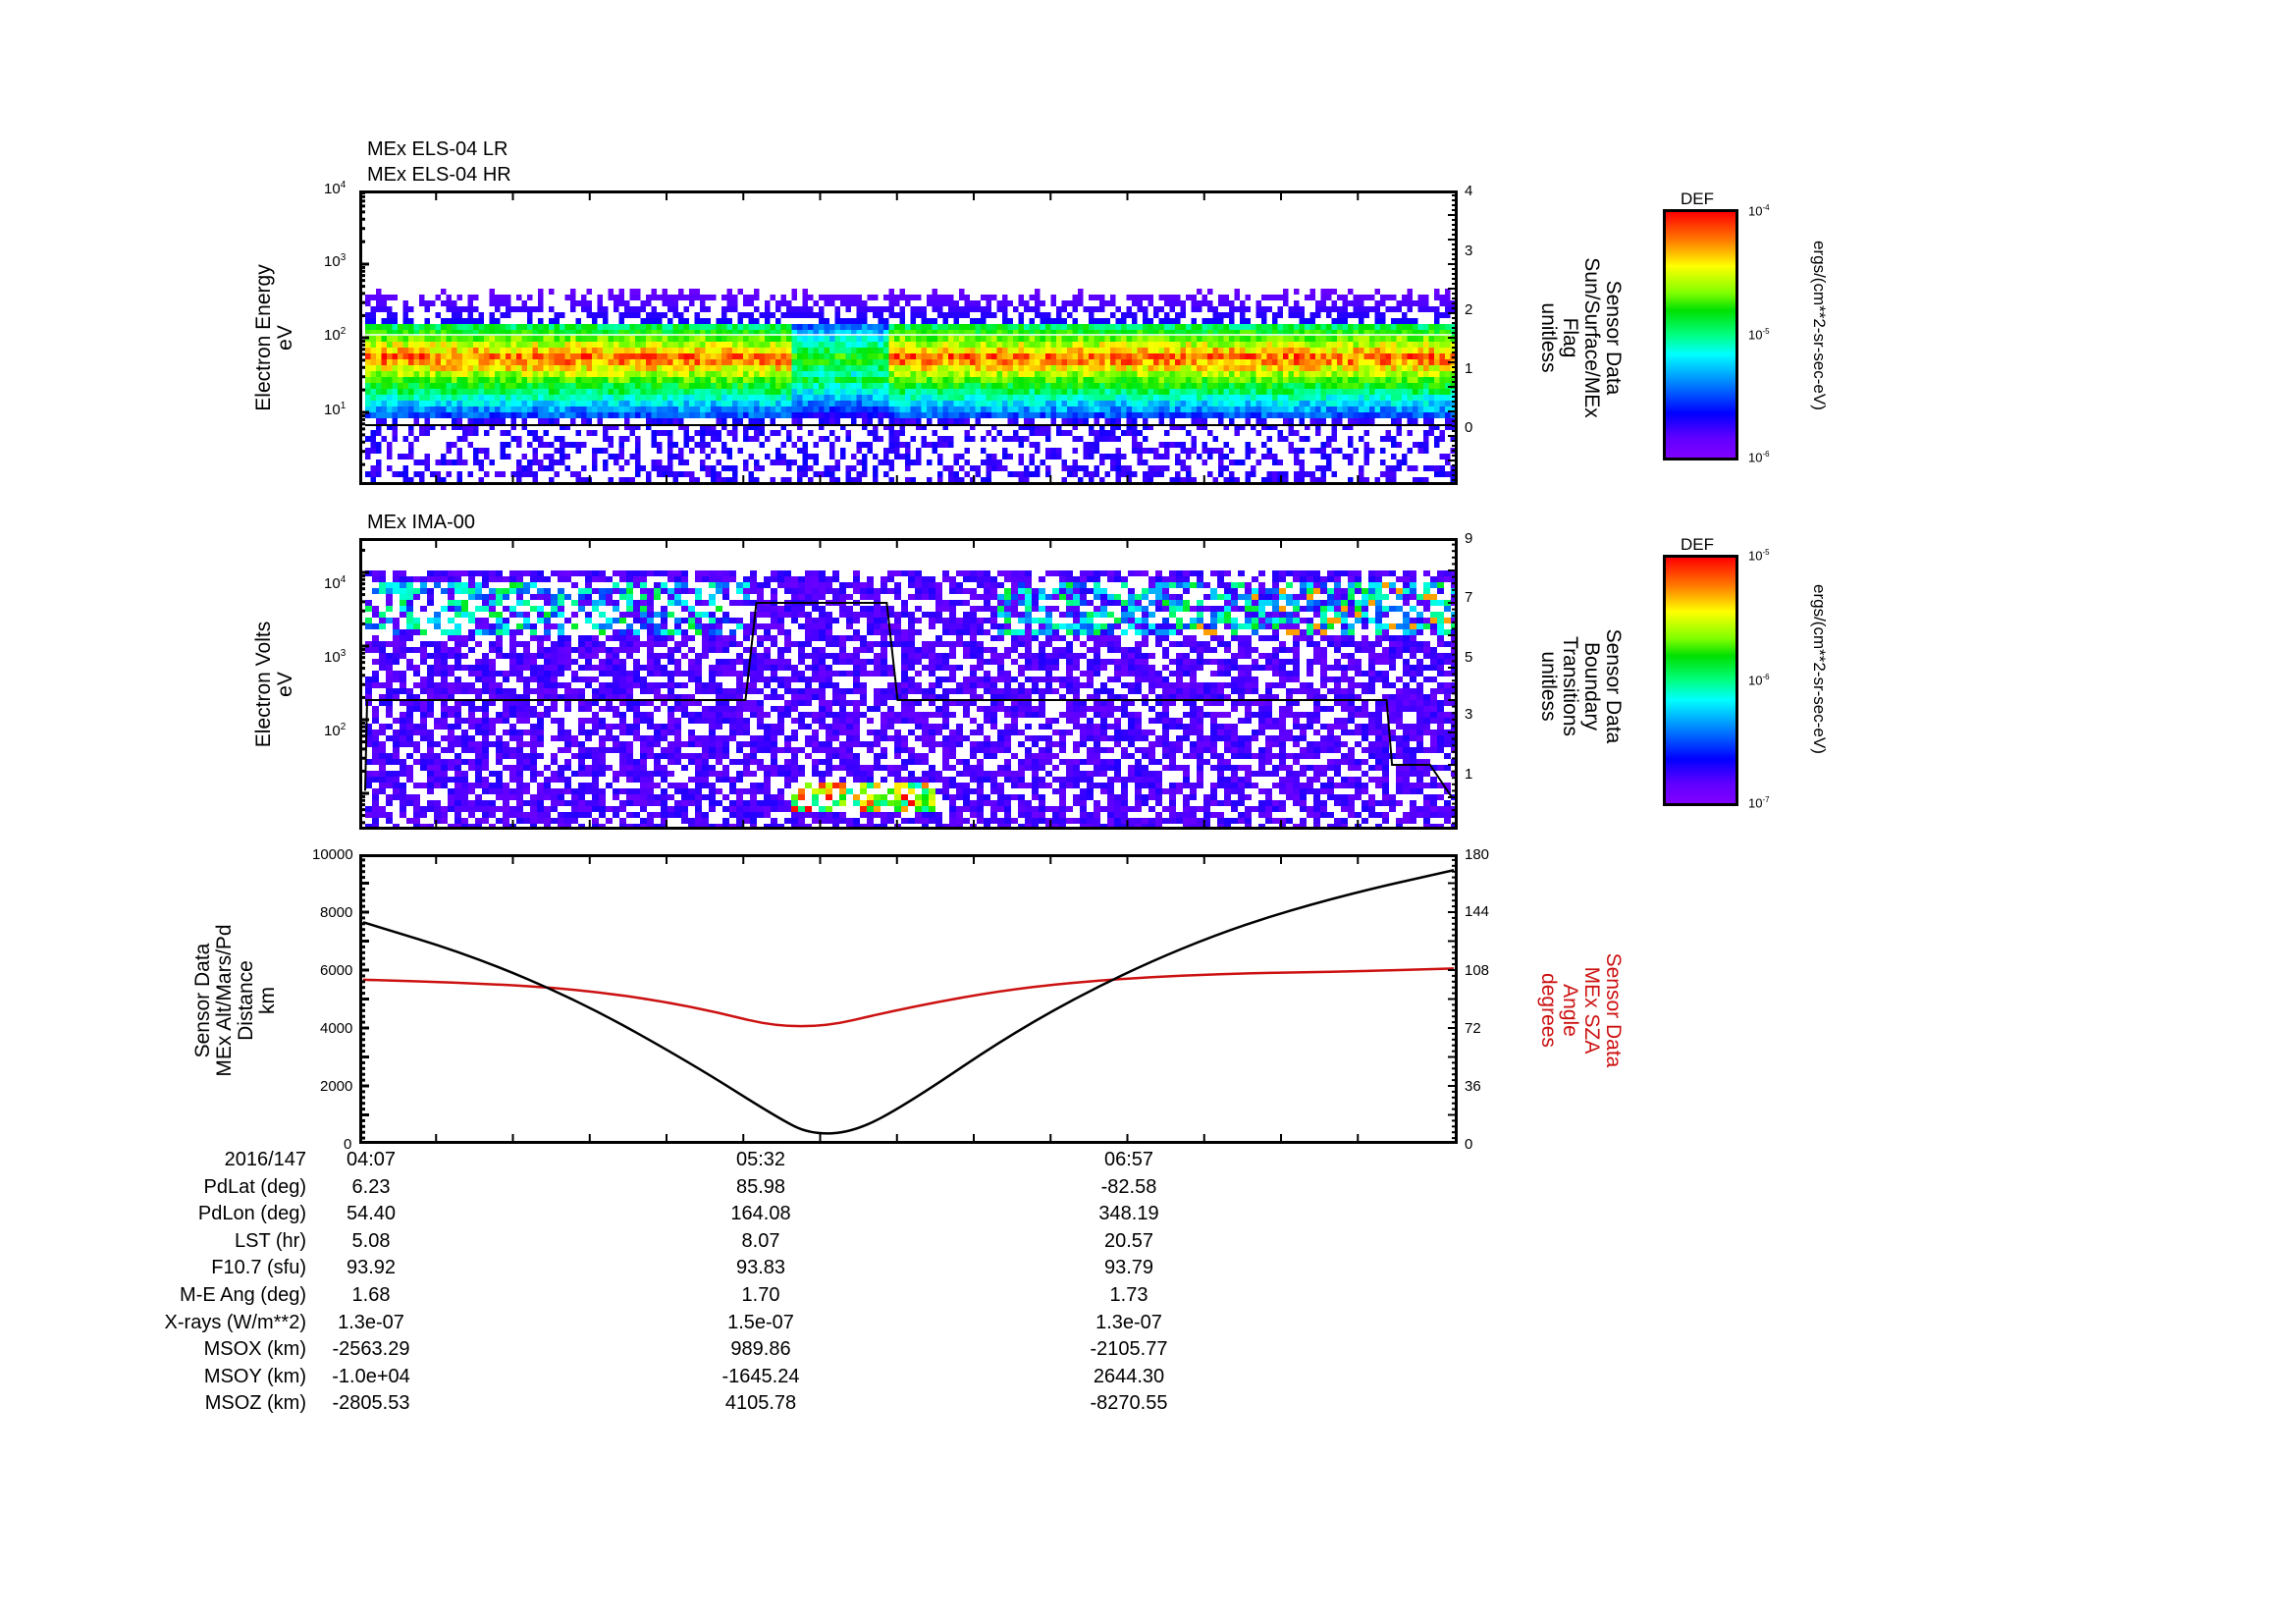 This screenshot has height=1623, width=2296. Describe the element at coordinates (335, 730) in the screenshot. I see `panel2-ytick-1e2: 102` at that location.